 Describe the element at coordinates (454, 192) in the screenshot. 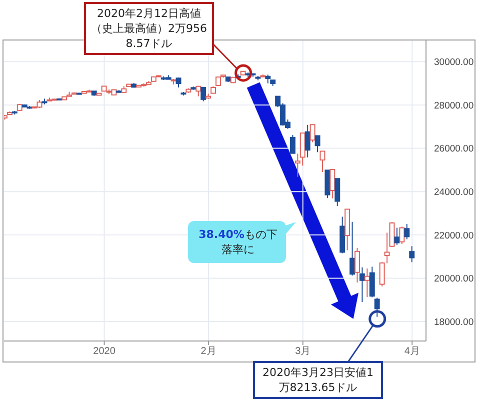

I see `y-tick-label: 24000.00` at that location.